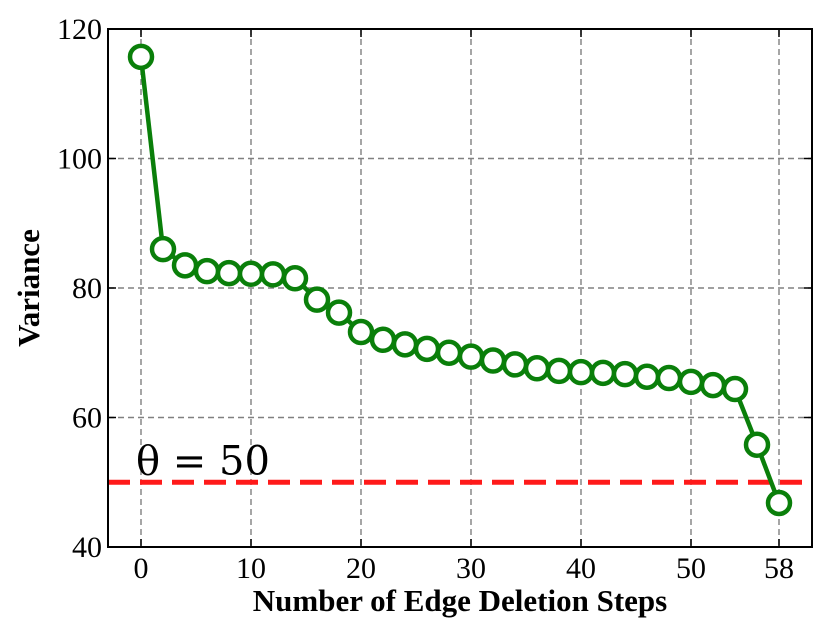  What do you see at coordinates (251, 568) in the screenshot?
I see `x-tick-label: 10` at bounding box center [251, 568].